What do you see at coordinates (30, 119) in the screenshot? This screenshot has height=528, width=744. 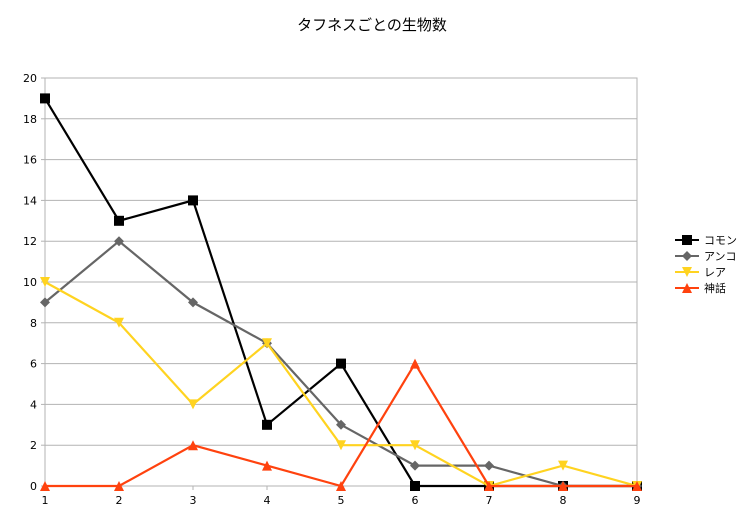 I see `y-tick-label: 18` at bounding box center [30, 119].